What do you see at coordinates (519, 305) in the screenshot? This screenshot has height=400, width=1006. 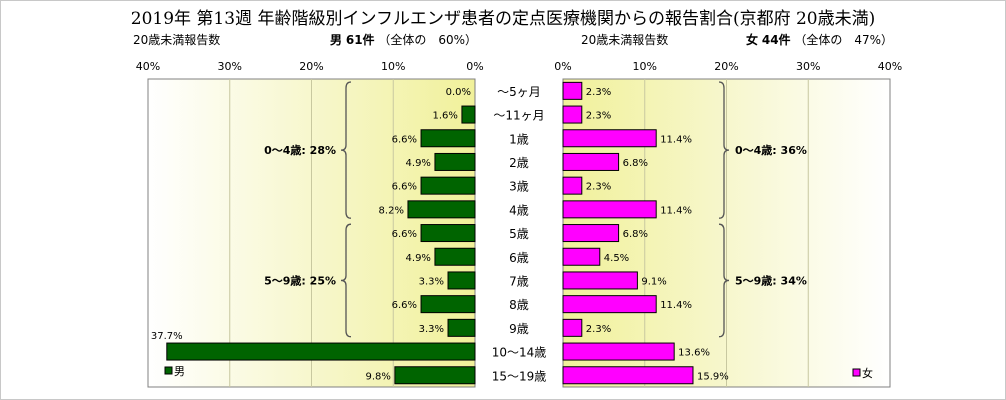 I see `category-label: 8歳` at bounding box center [519, 305].